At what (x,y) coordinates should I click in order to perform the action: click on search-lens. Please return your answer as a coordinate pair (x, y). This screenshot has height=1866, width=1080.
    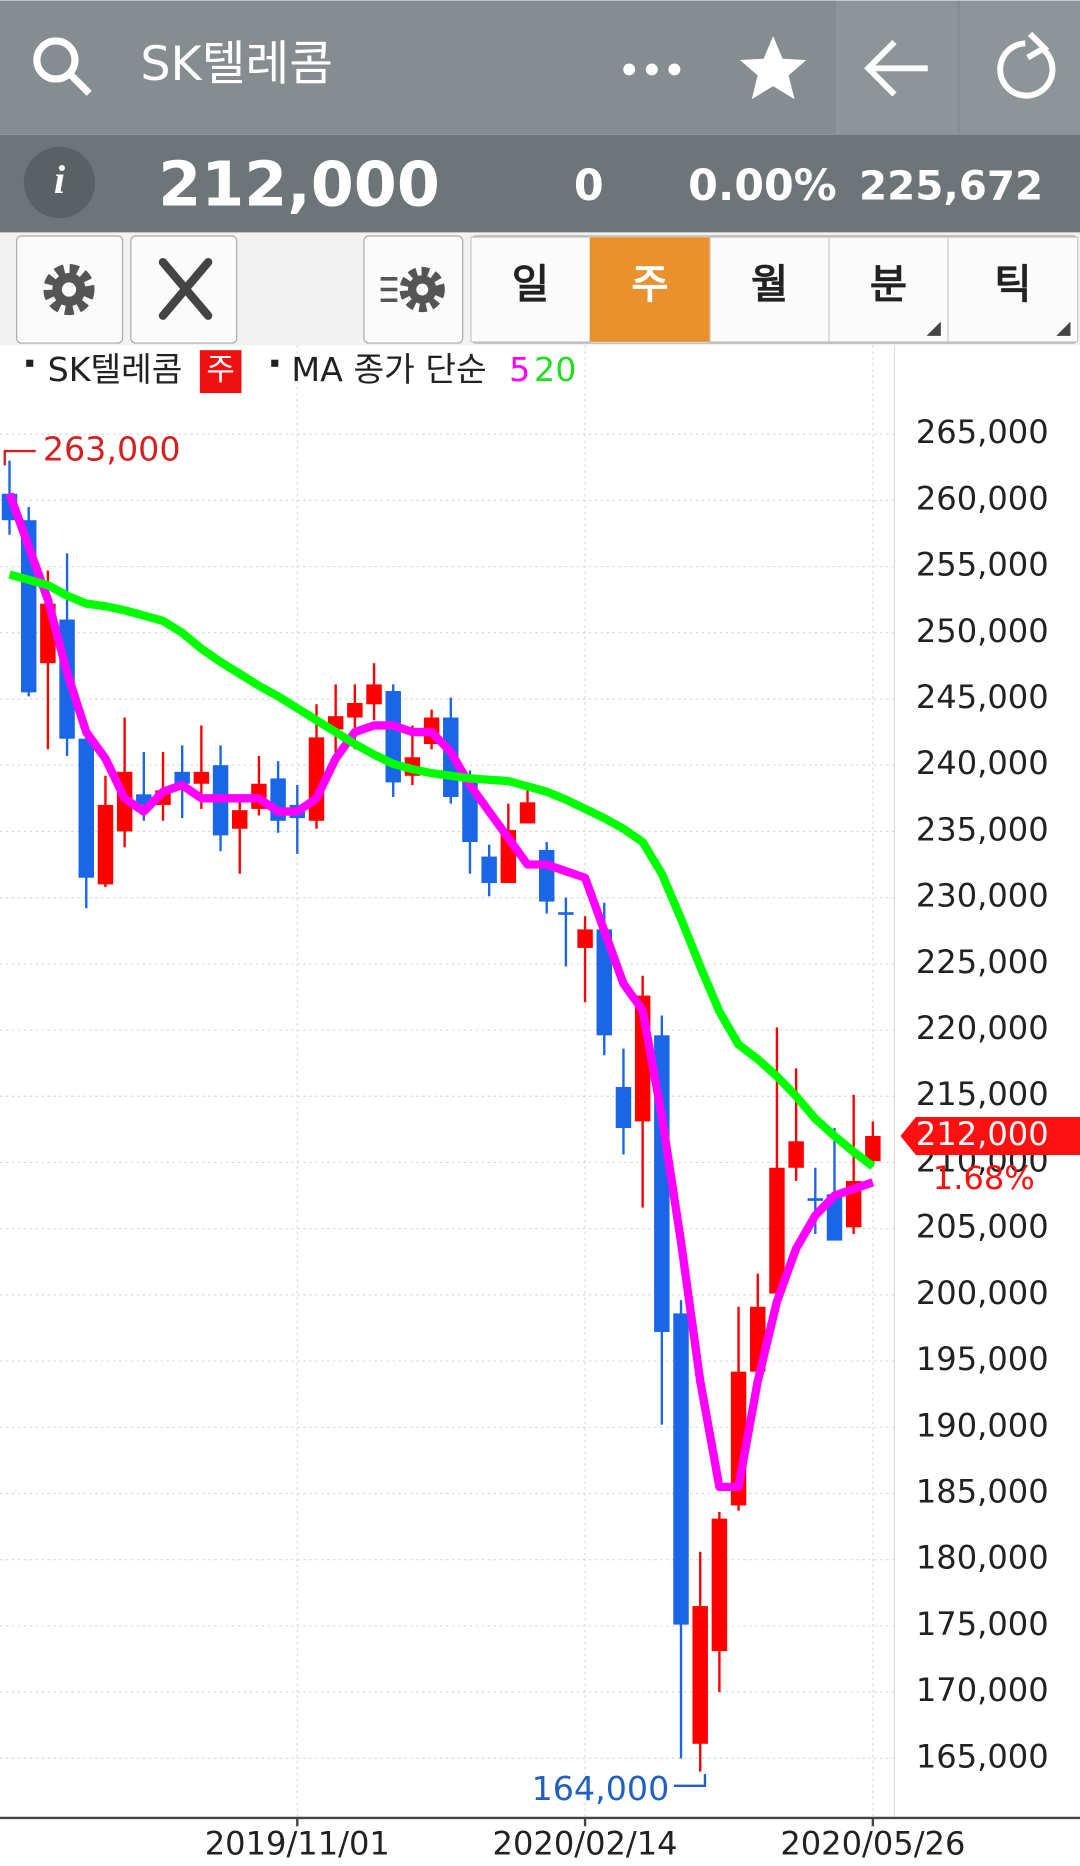
    Looking at the image, I should click on (56, 60).